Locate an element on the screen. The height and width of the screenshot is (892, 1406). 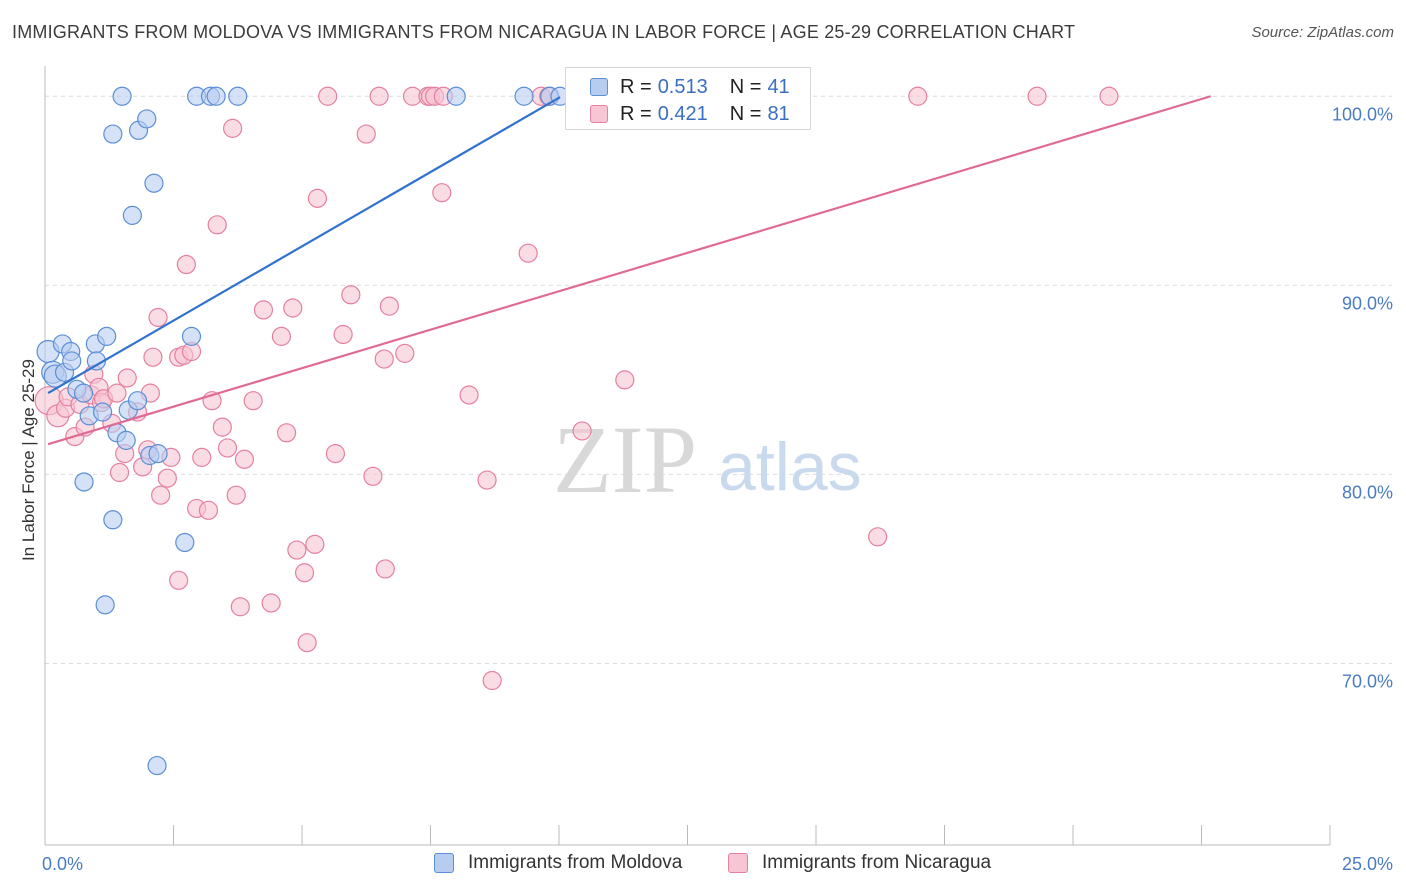
watermark-zip: ZIP is located at coordinates (625, 459).